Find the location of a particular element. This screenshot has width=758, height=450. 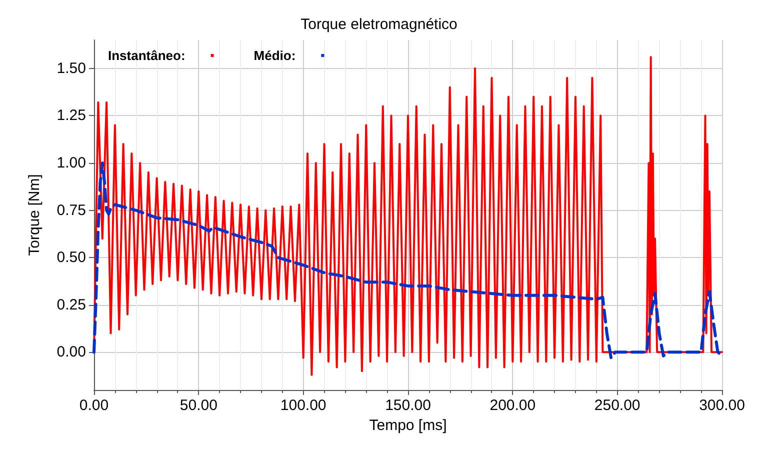

x-tick-label: 200.00 is located at coordinates (513, 405).